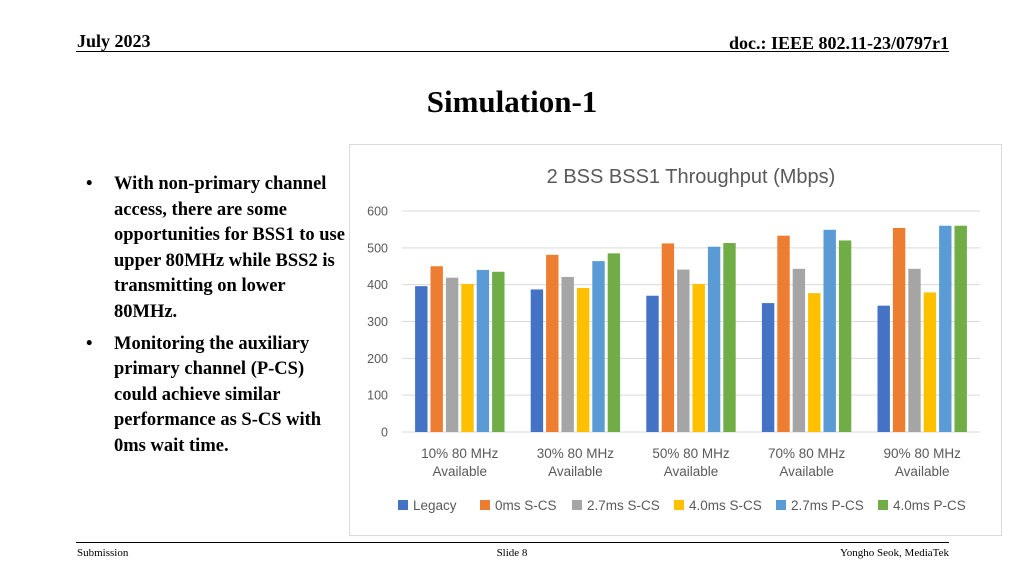 Image resolution: width=1024 pixels, height=576 pixels. What do you see at coordinates (377, 396) in the screenshot?
I see `y-tick-label: 100` at bounding box center [377, 396].